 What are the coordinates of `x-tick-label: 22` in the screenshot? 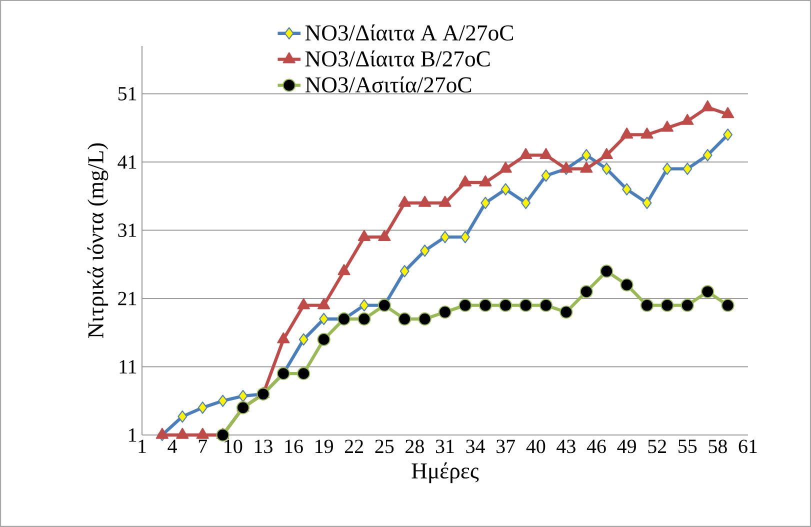 It's located at (353, 446).